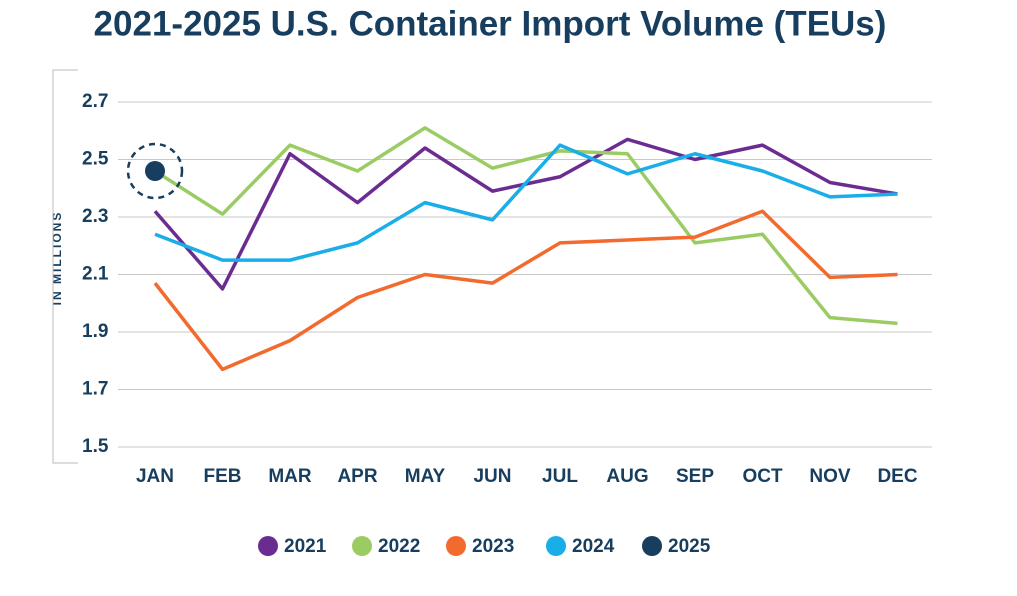 The height and width of the screenshot is (596, 1017). Describe the element at coordinates (493, 546) in the screenshot. I see `legend-label: 2023` at that location.